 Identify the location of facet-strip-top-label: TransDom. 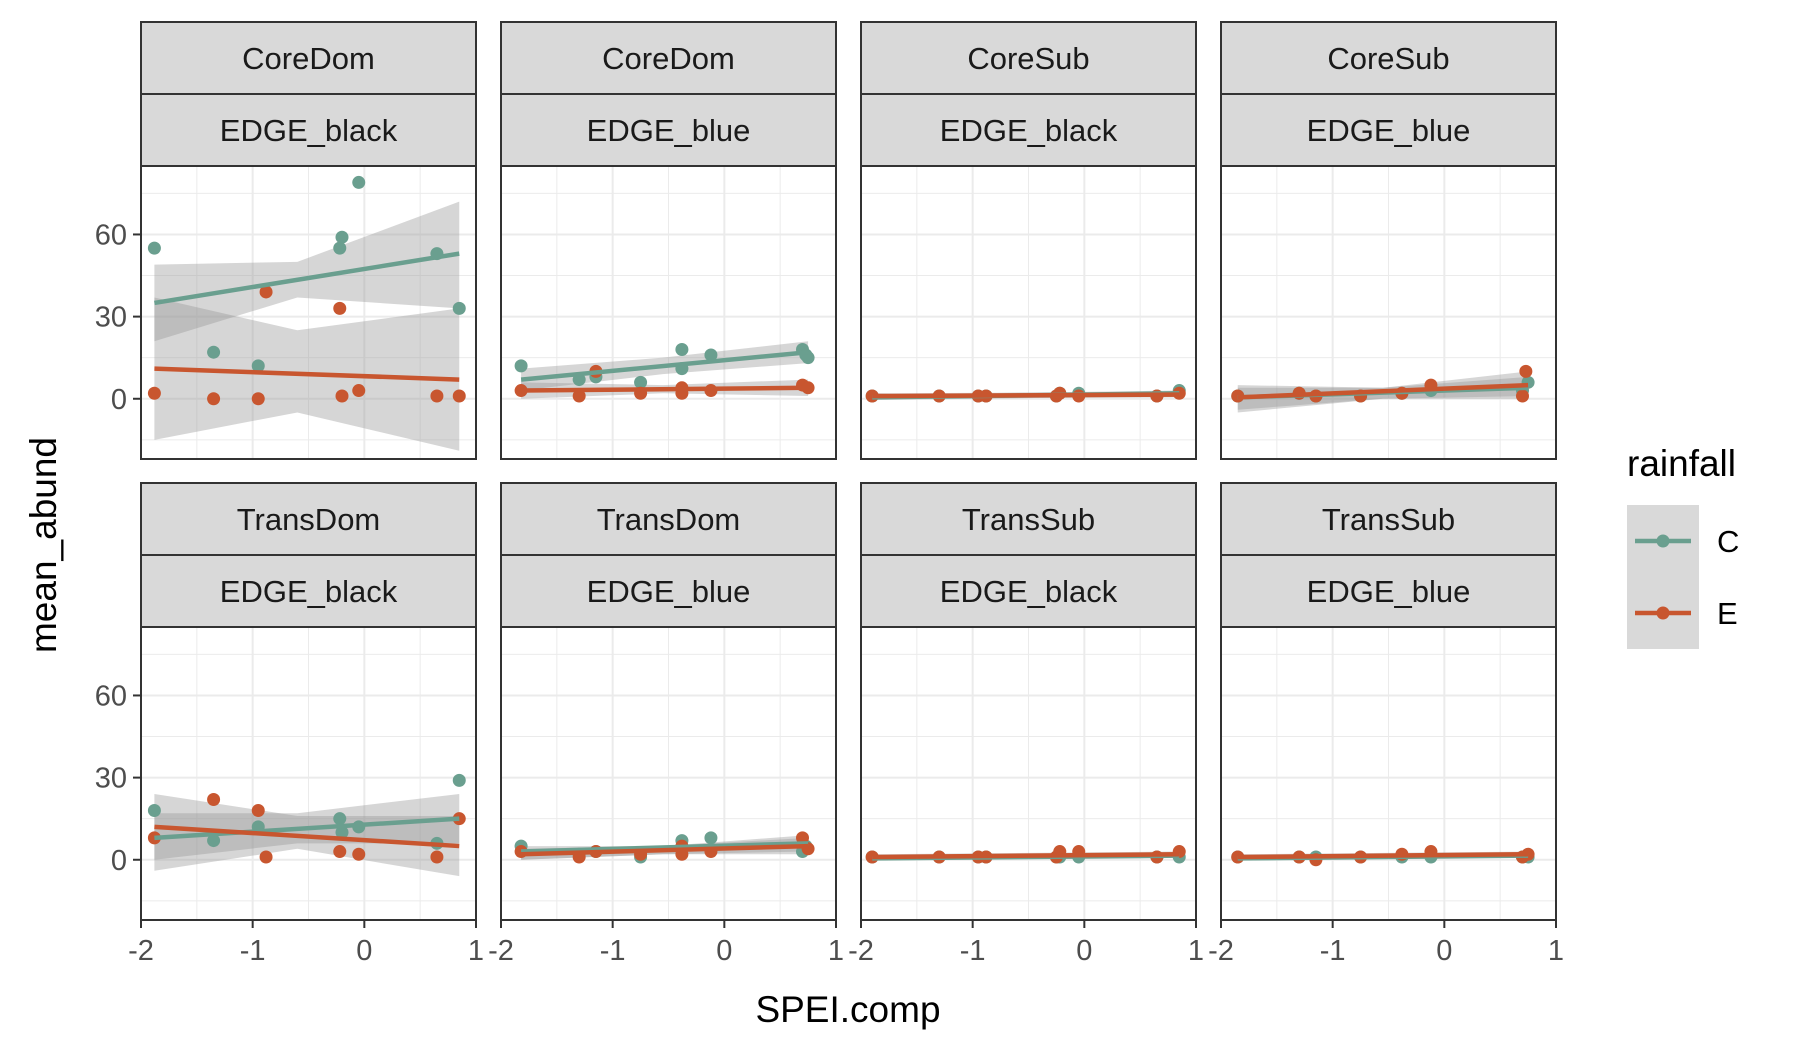
(669, 519).